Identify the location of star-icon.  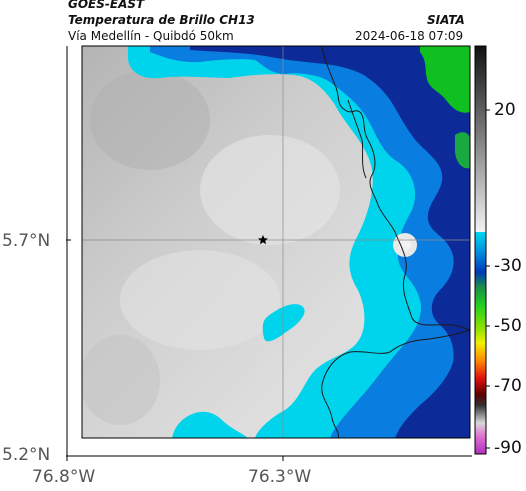
(263, 240).